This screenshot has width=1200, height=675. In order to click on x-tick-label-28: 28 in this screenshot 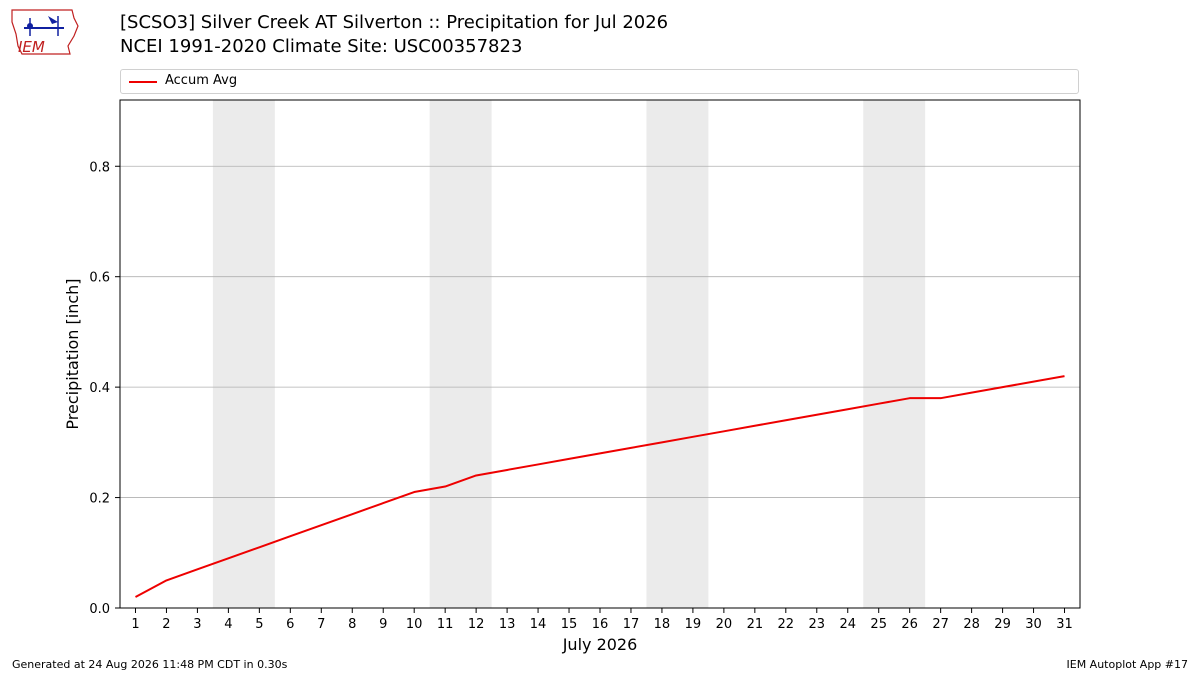, I will do `click(971, 624)`.